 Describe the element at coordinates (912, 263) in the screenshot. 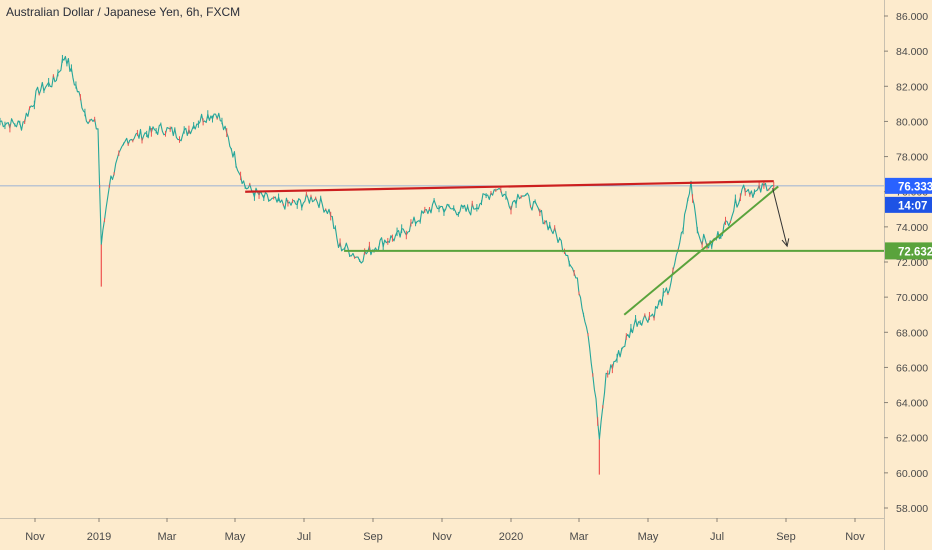

I see `price-tick-label: 72.000` at that location.